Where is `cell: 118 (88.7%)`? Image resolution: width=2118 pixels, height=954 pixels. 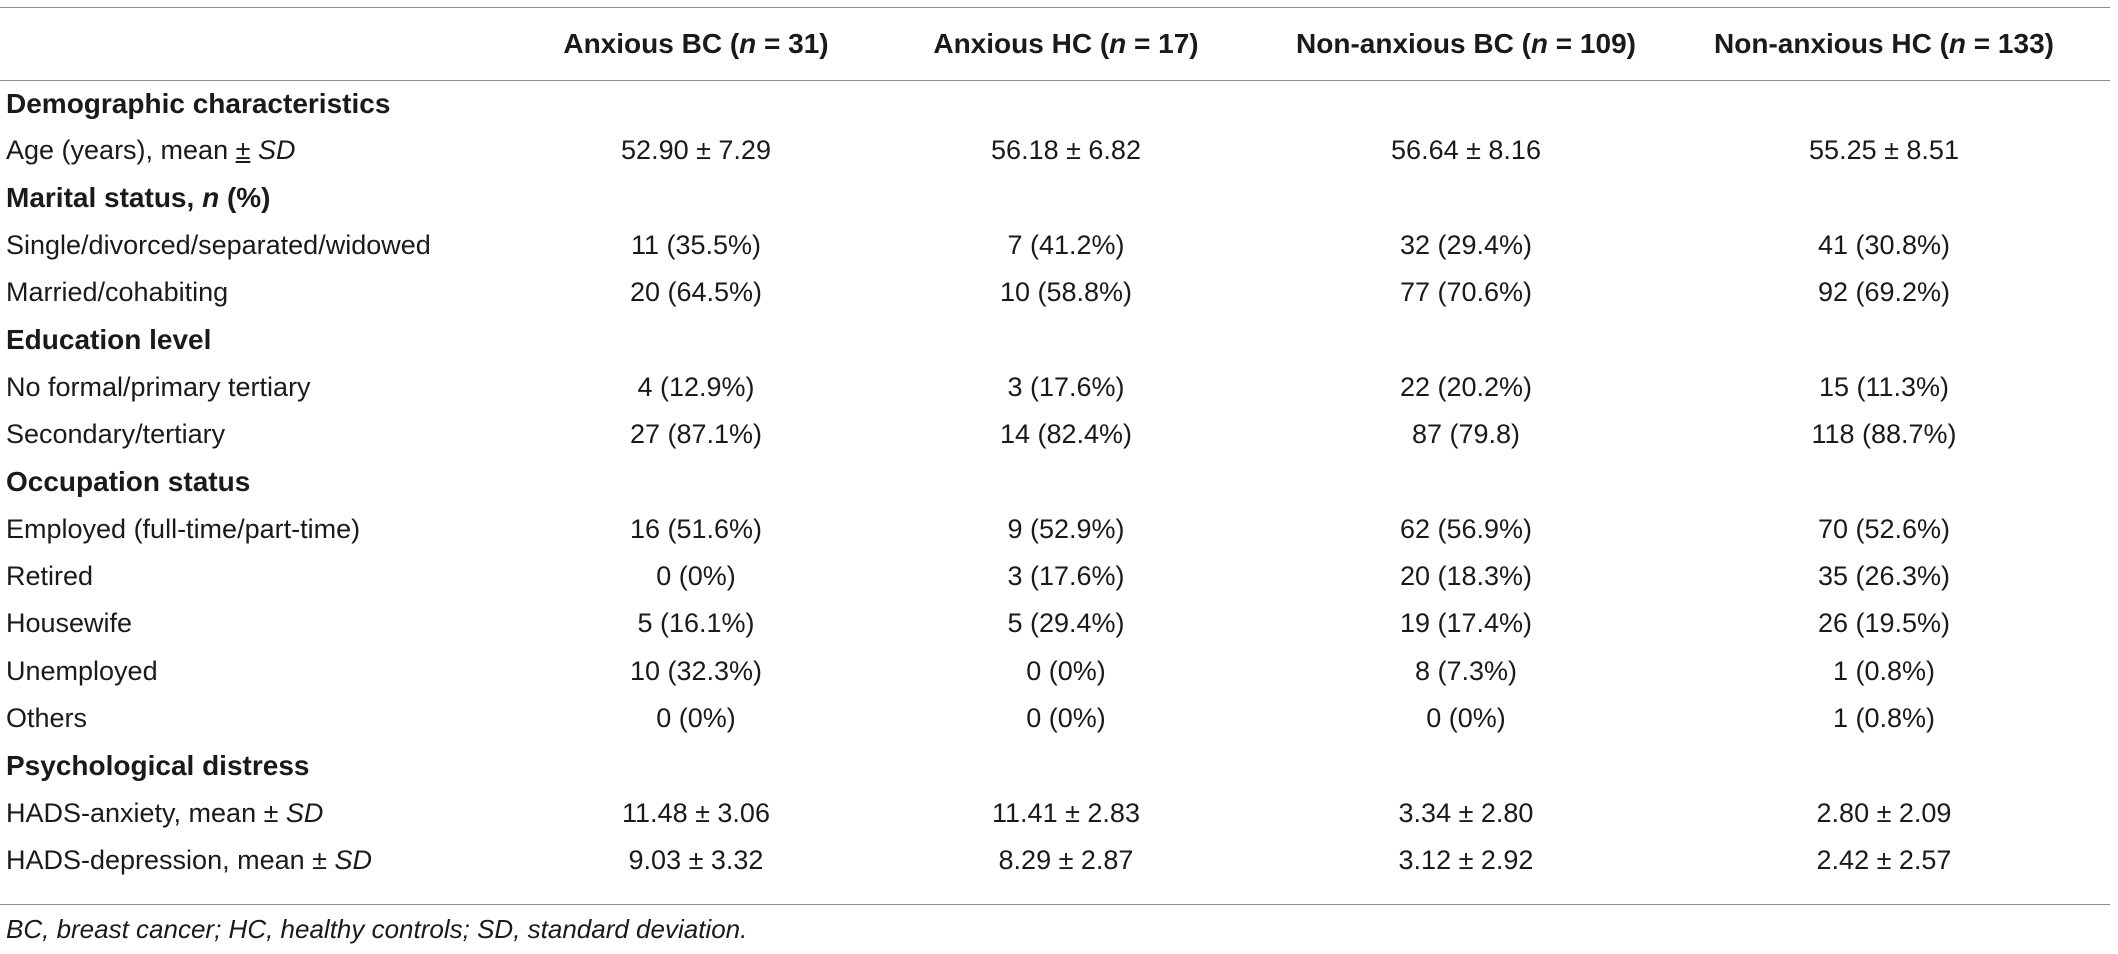
cell: 118 (88.7%) is located at coordinates (1884, 434).